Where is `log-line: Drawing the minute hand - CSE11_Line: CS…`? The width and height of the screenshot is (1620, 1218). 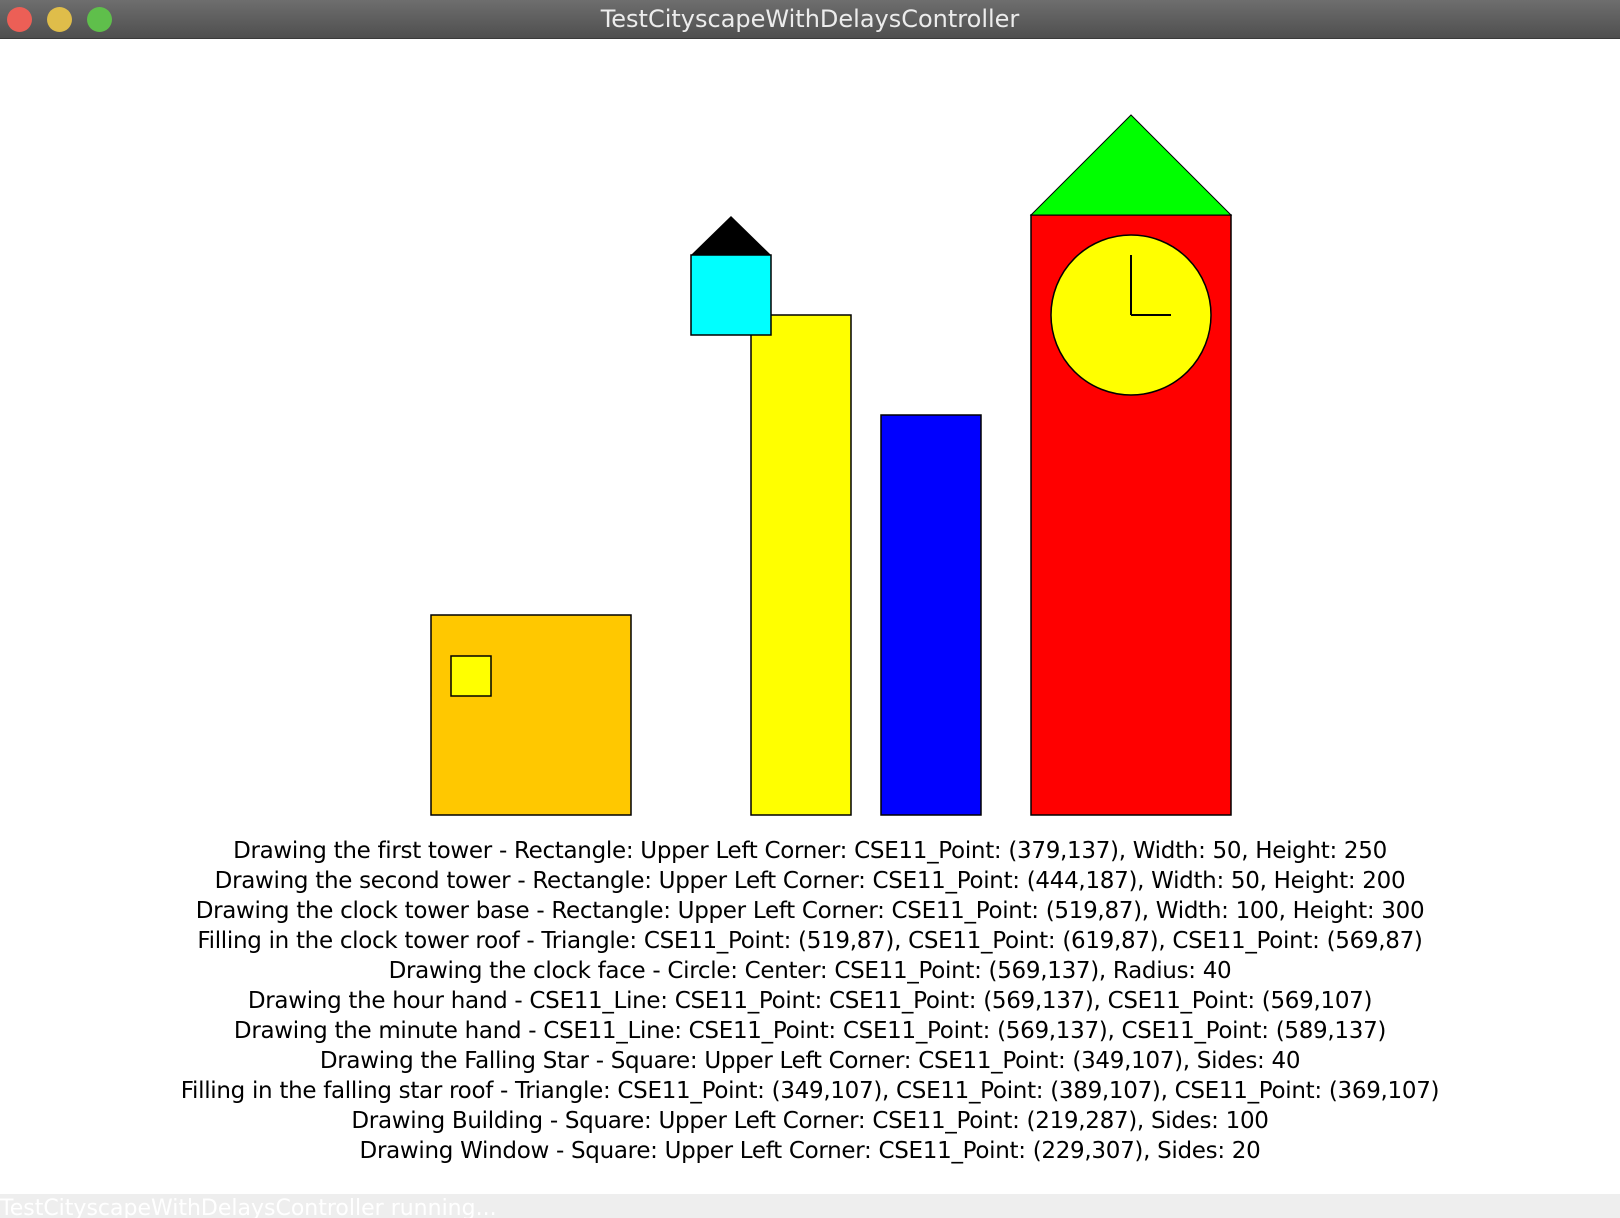 log-line: Drawing the minute hand - CSE11_Line: CS… is located at coordinates (810, 1031).